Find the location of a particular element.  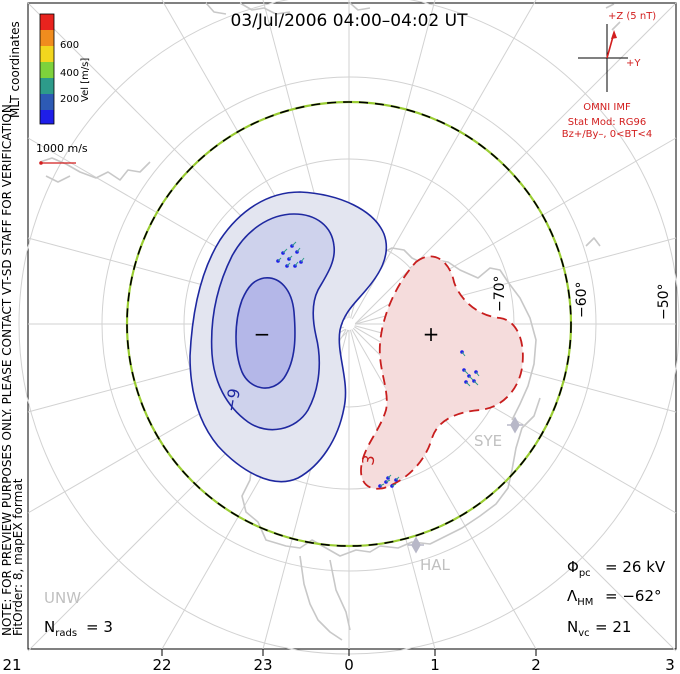

stat-hm-boundary: ΛHM = −62° is located at coordinates (614, 597).